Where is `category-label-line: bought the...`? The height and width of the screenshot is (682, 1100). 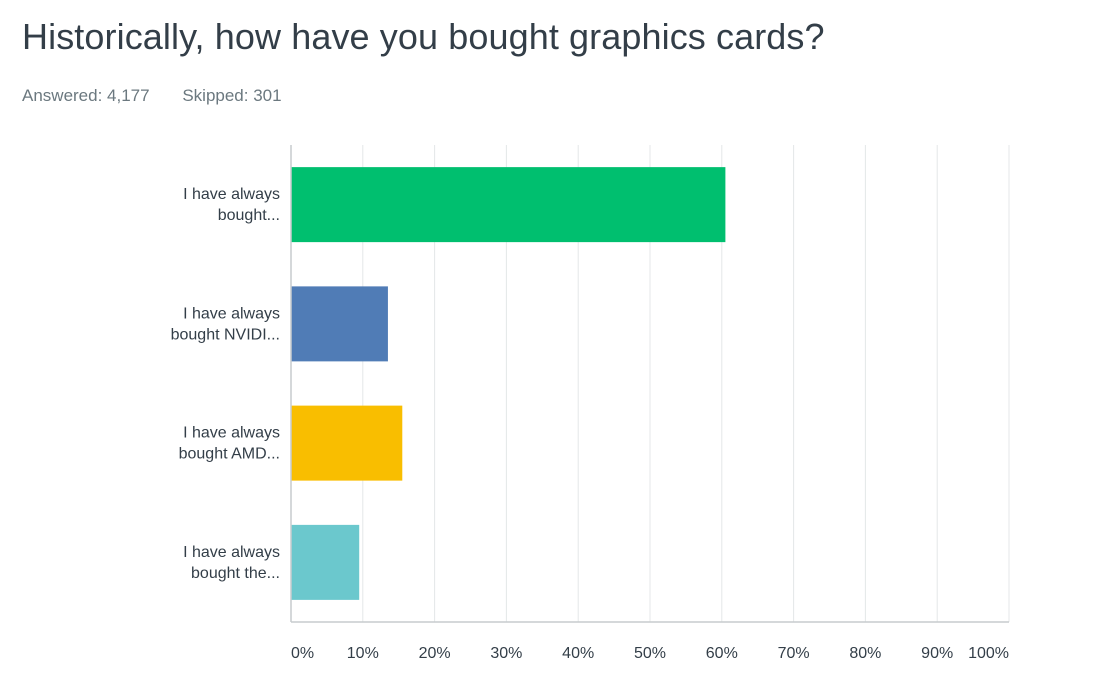
category-label-line: bought the... is located at coordinates (235, 573).